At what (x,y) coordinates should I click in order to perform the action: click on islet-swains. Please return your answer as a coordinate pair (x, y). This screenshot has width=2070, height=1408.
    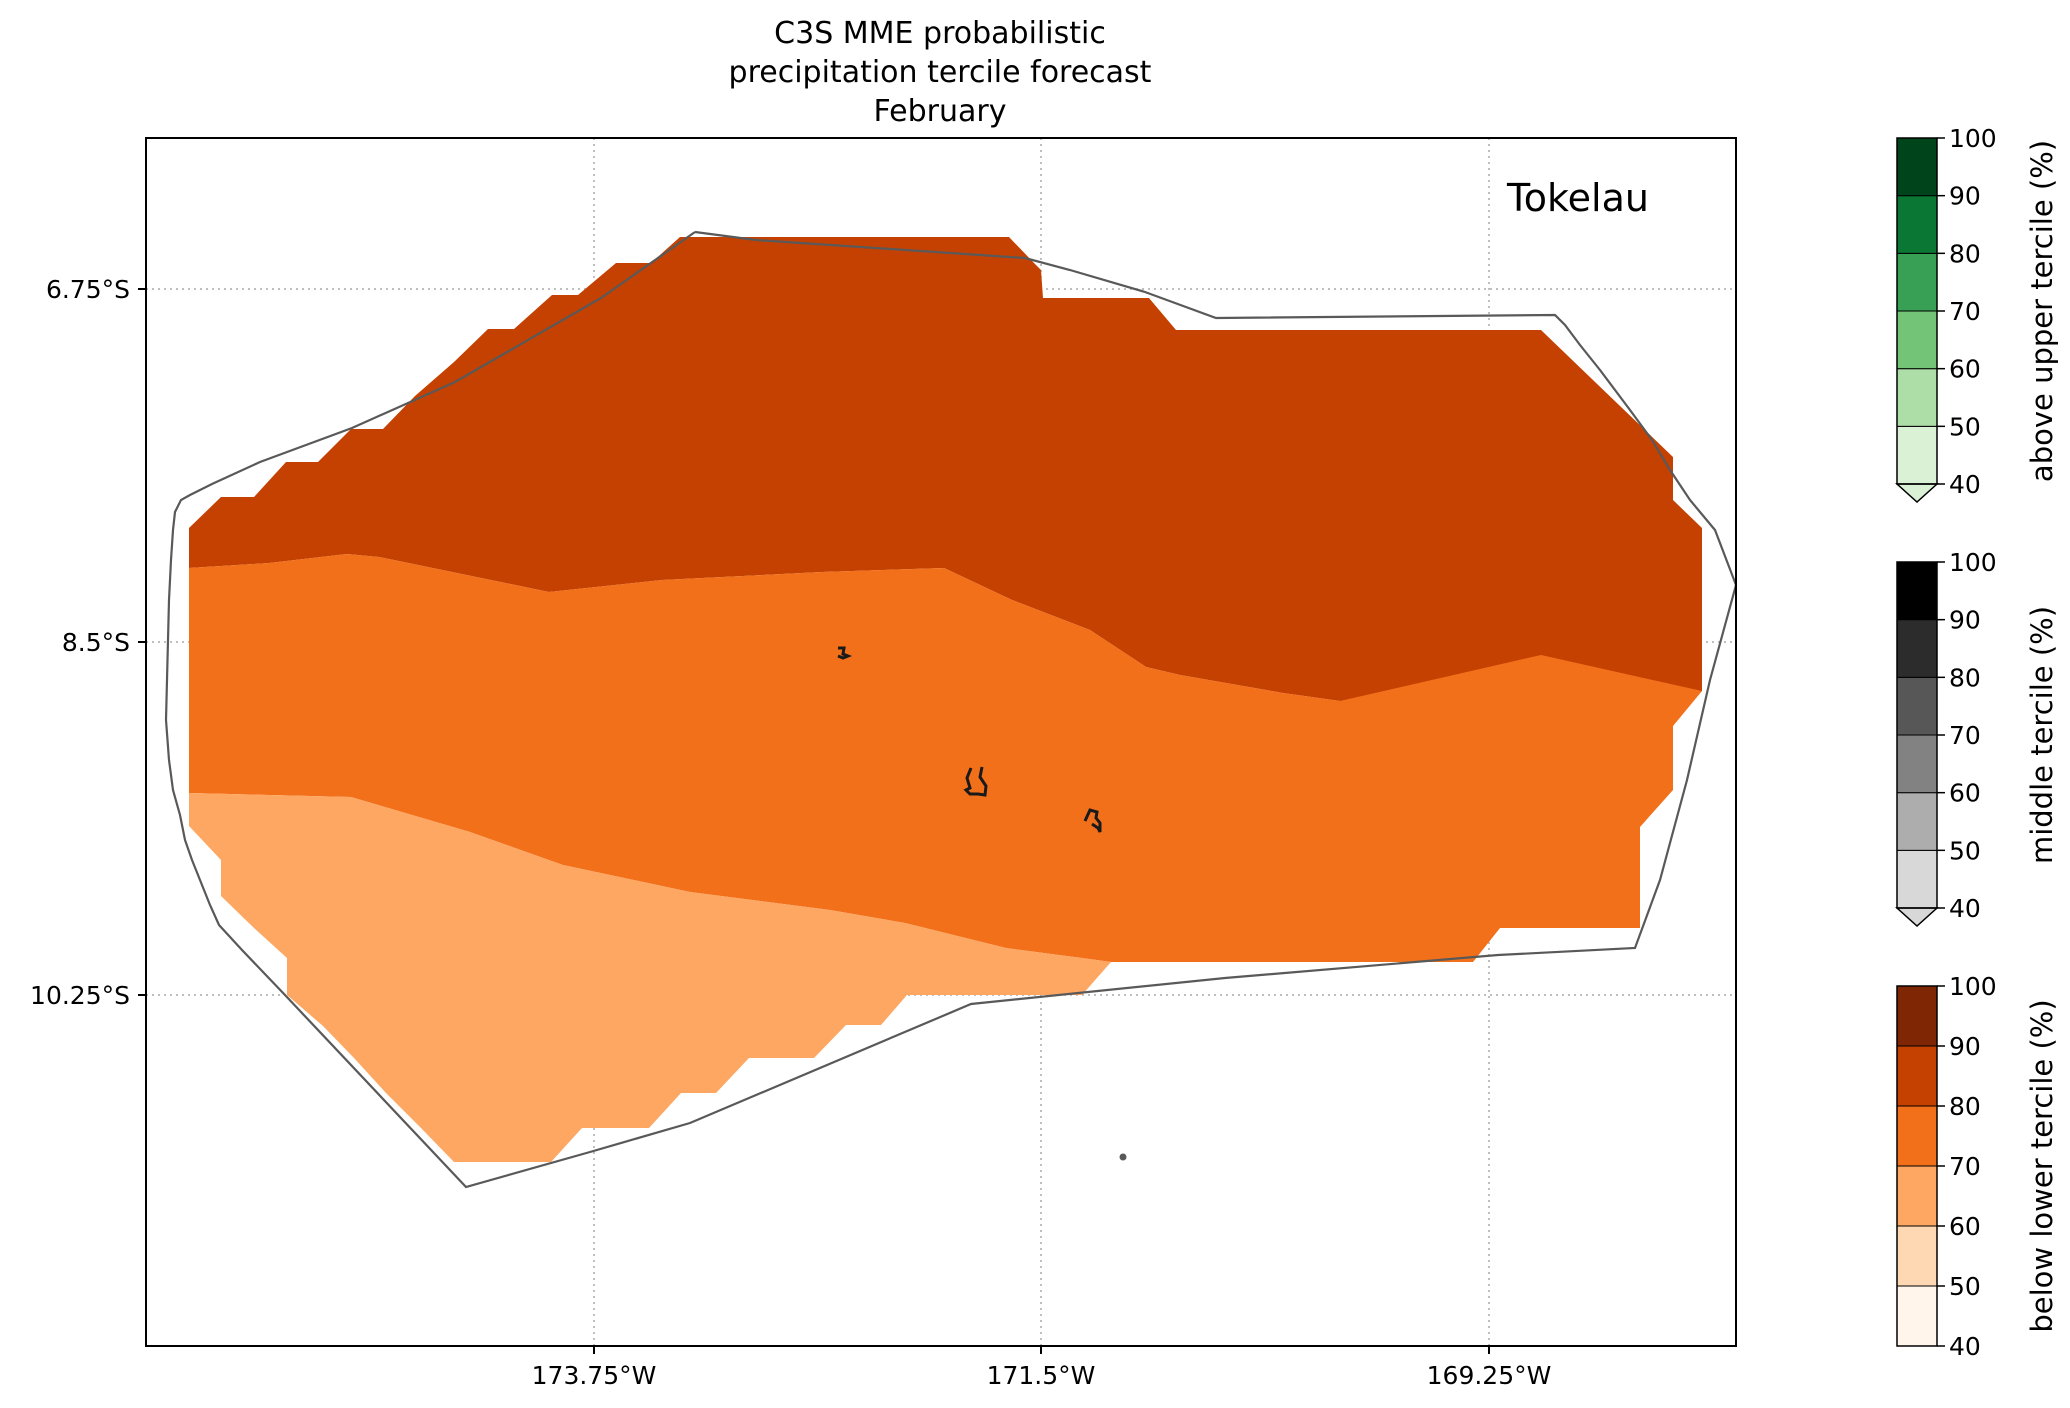
    Looking at the image, I should click on (1123, 1157).